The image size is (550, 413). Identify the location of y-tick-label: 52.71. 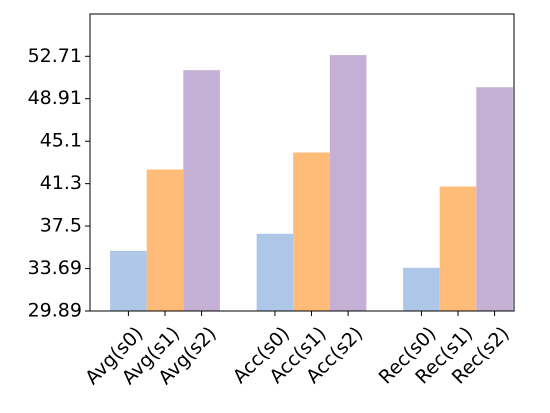
(55, 56).